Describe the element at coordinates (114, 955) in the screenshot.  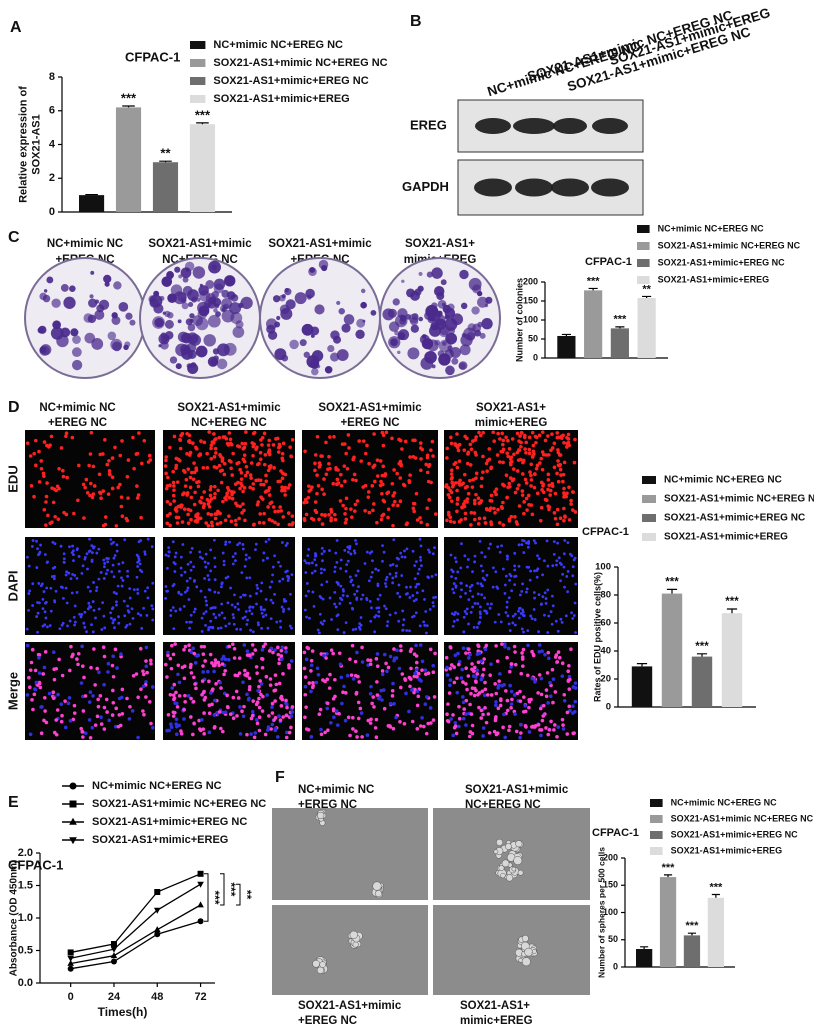
I see `marker` at that location.